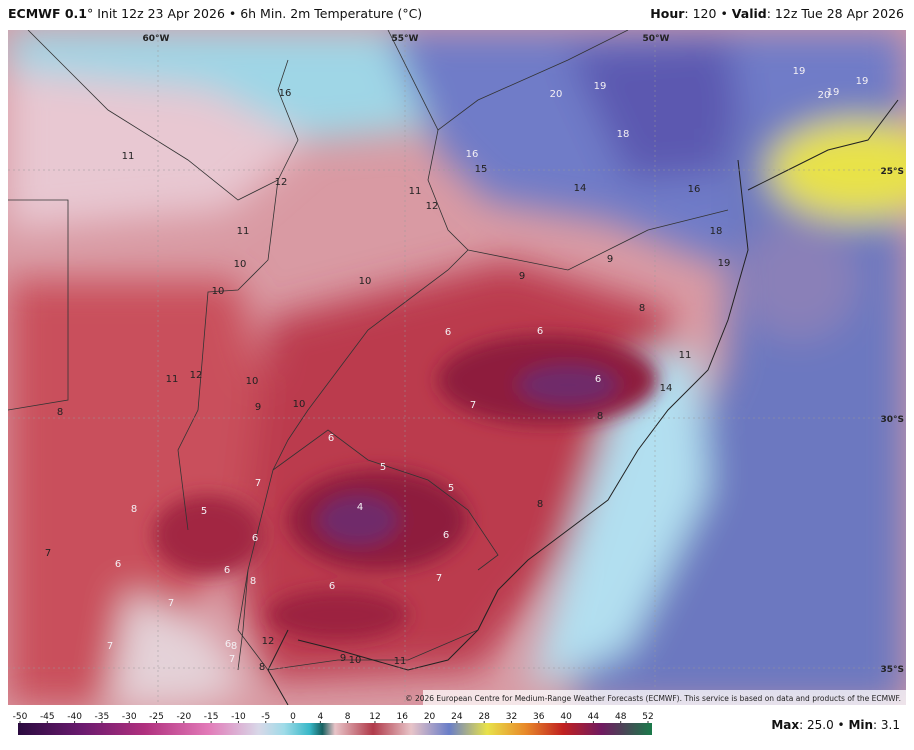  What do you see at coordinates (457, 717) in the screenshot?
I see `colorbar-tick-label: 24` at bounding box center [457, 717].